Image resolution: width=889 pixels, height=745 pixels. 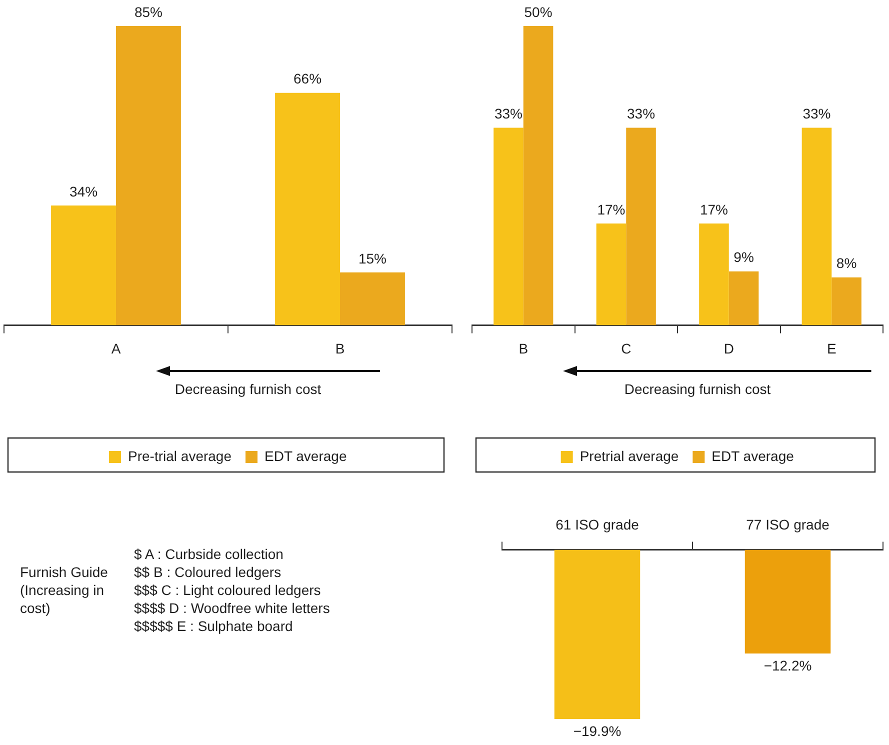 I want to click on data-label: 50%, so click(x=538, y=12).